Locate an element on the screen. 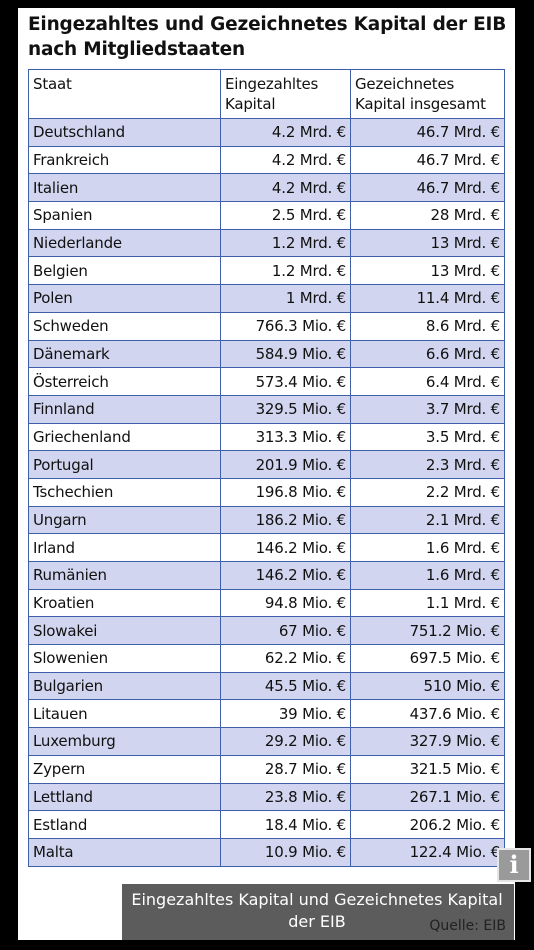  table-row: Deutschland 4.2 Mrd. €46.7 Mrd. € is located at coordinates (266, 132).